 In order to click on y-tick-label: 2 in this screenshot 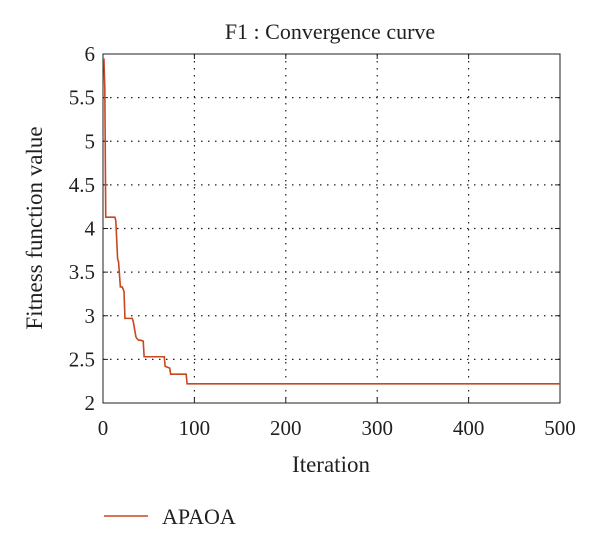, I will do `click(90, 403)`.